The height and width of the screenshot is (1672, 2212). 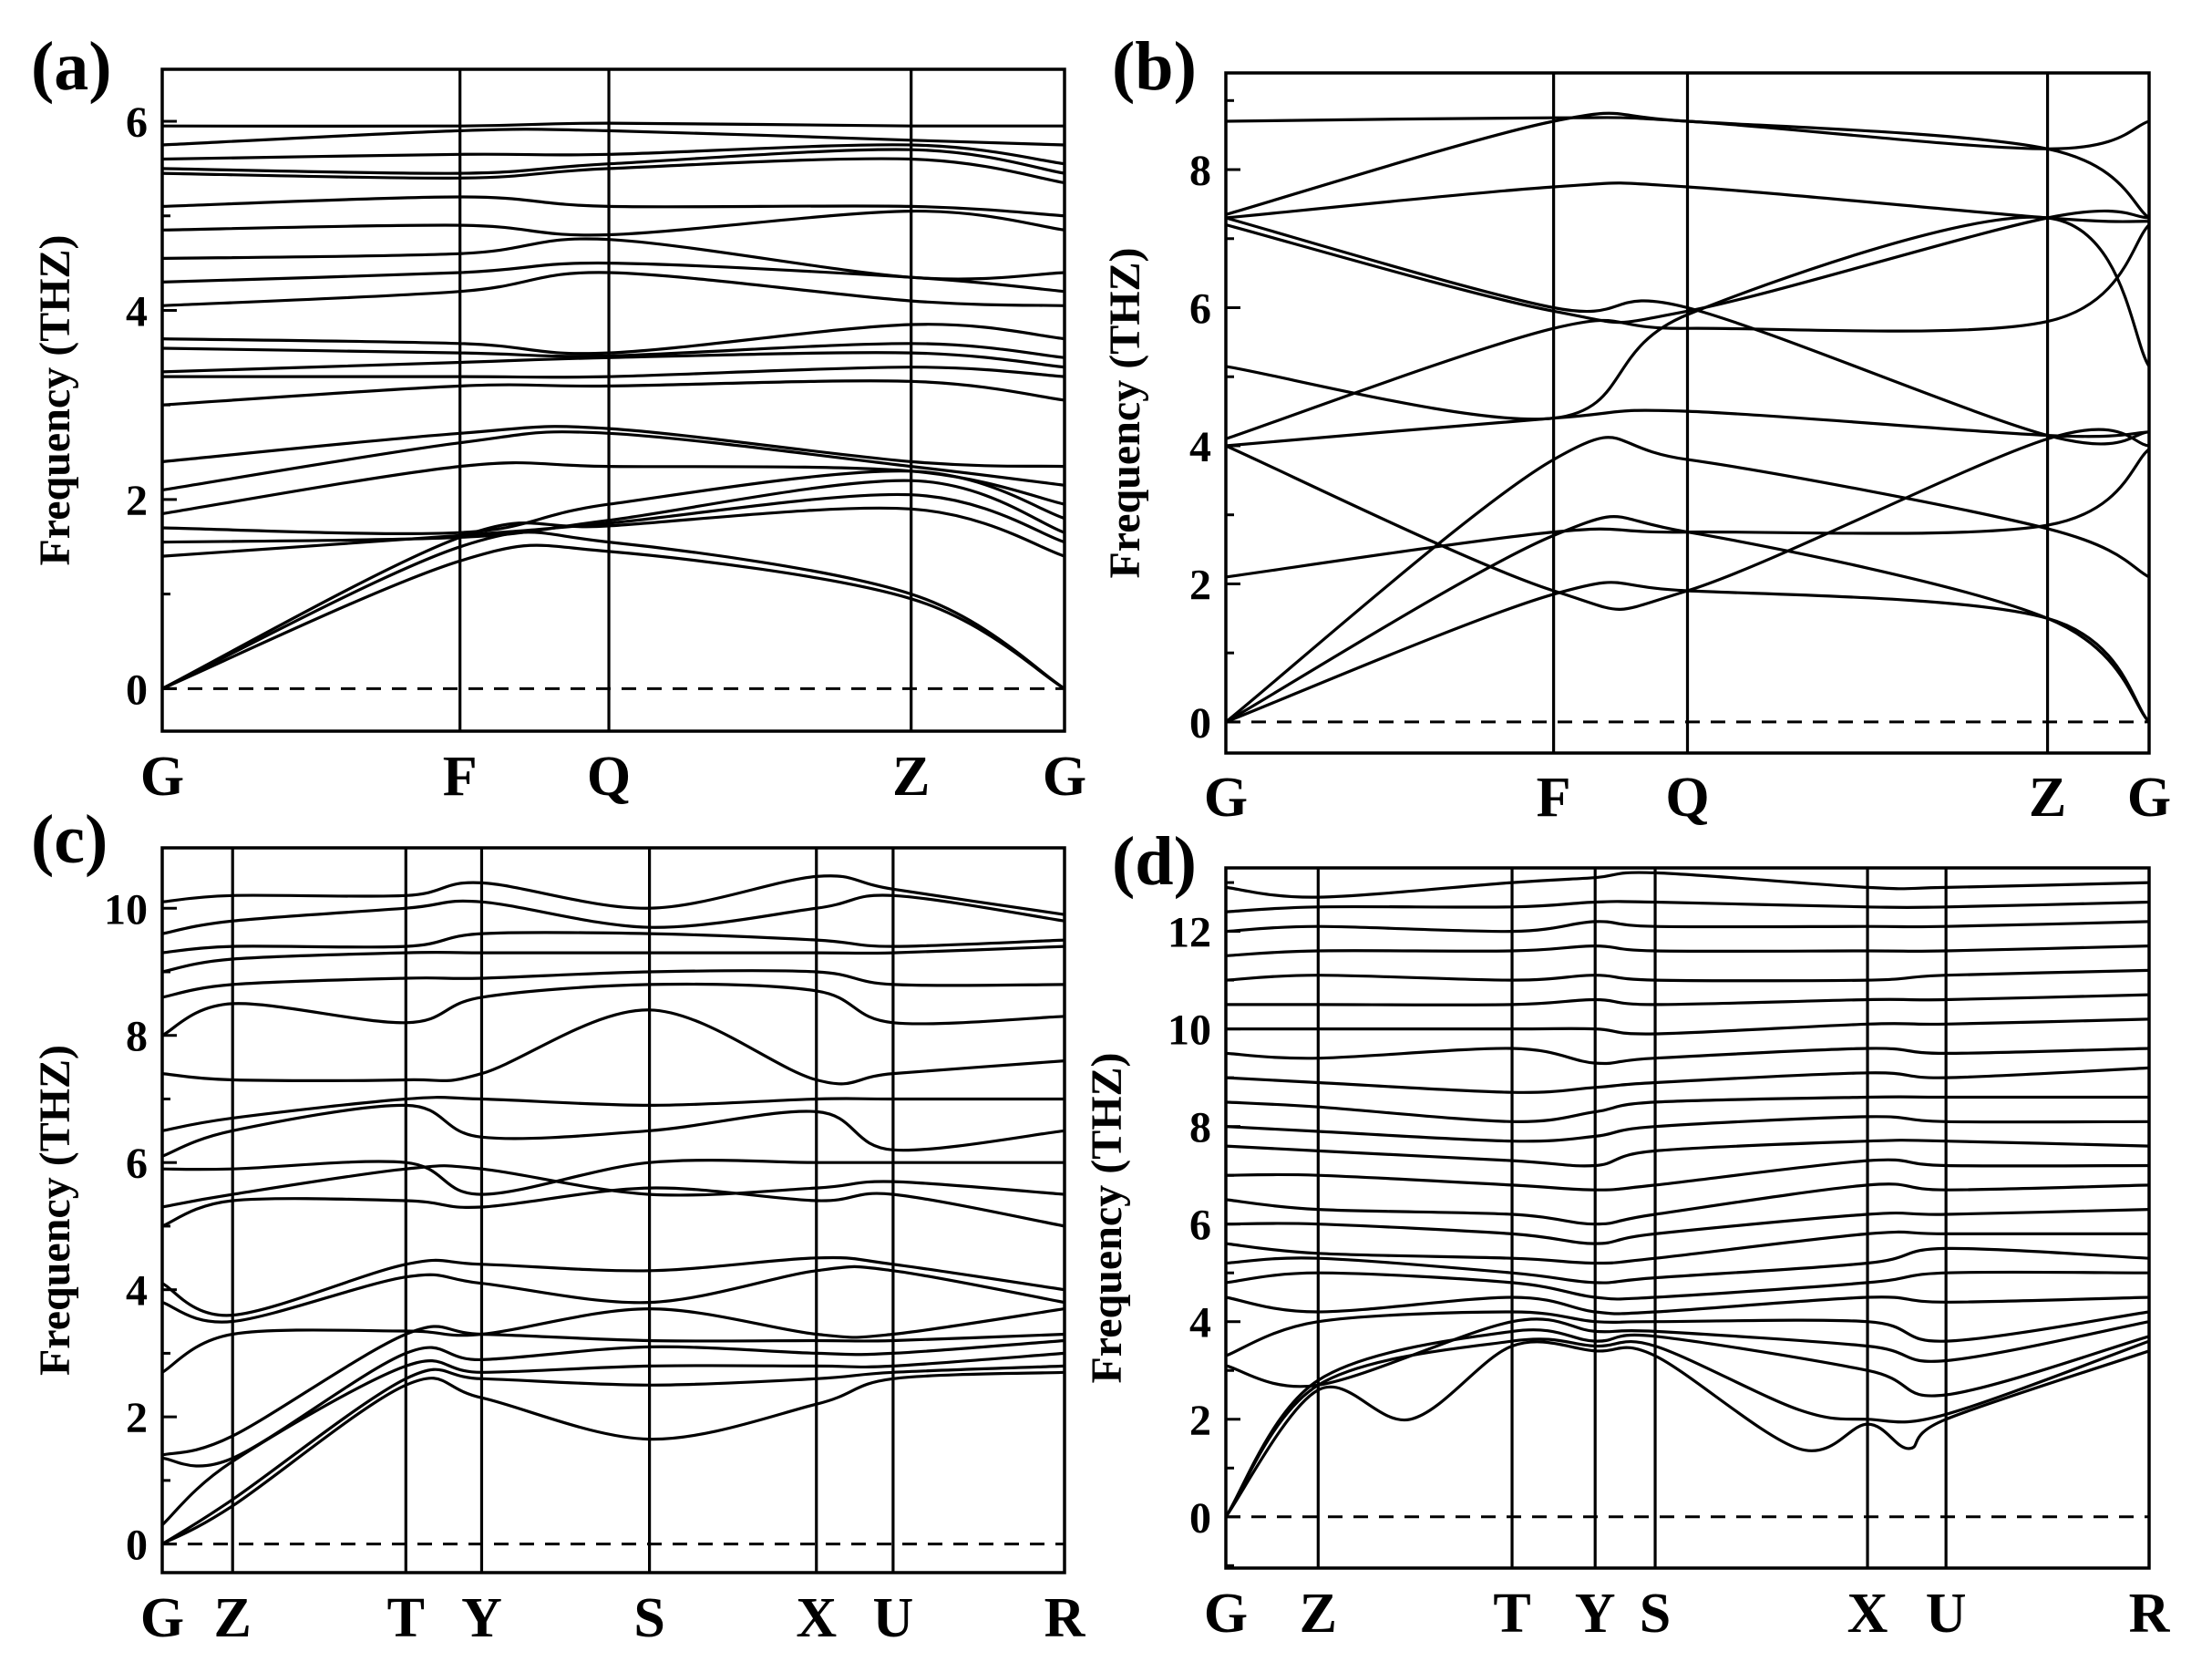 I want to click on panel-letter: (a), so click(x=71, y=67).